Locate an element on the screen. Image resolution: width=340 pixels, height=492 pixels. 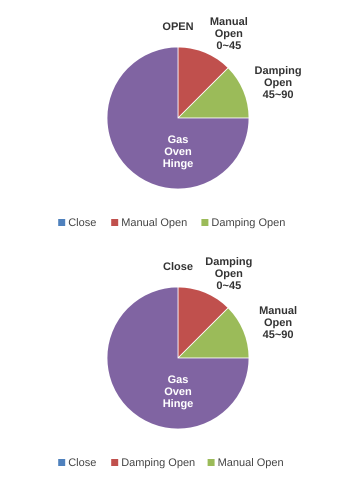
text: Close is located at coordinates (178, 266).